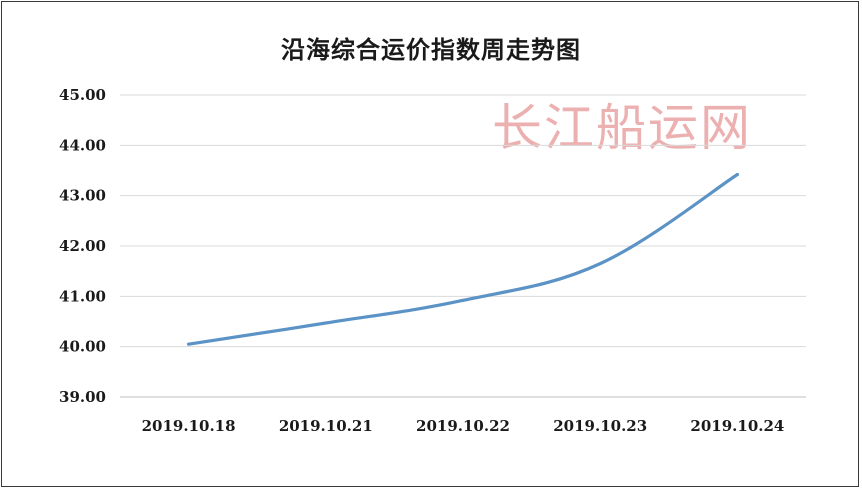 Image resolution: width=862 pixels, height=490 pixels. What do you see at coordinates (82, 145) in the screenshot?
I see `y-tick-label: 44.00` at bounding box center [82, 145].